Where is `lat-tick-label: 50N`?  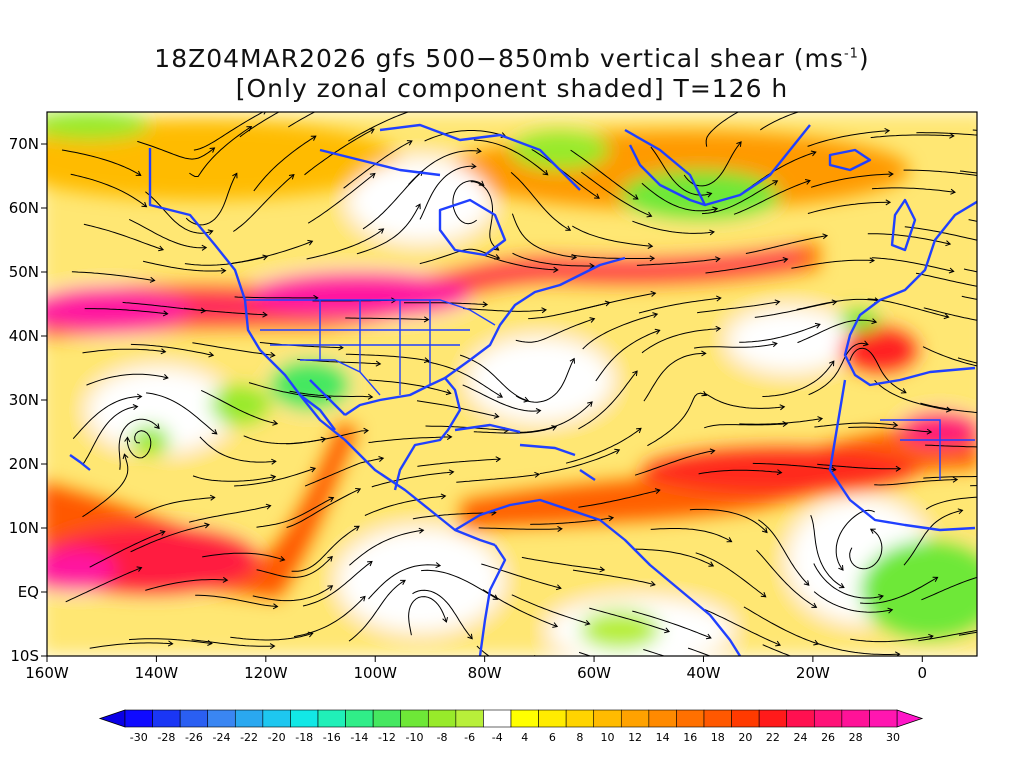 lat-tick-label: 50N is located at coordinates (24, 272).